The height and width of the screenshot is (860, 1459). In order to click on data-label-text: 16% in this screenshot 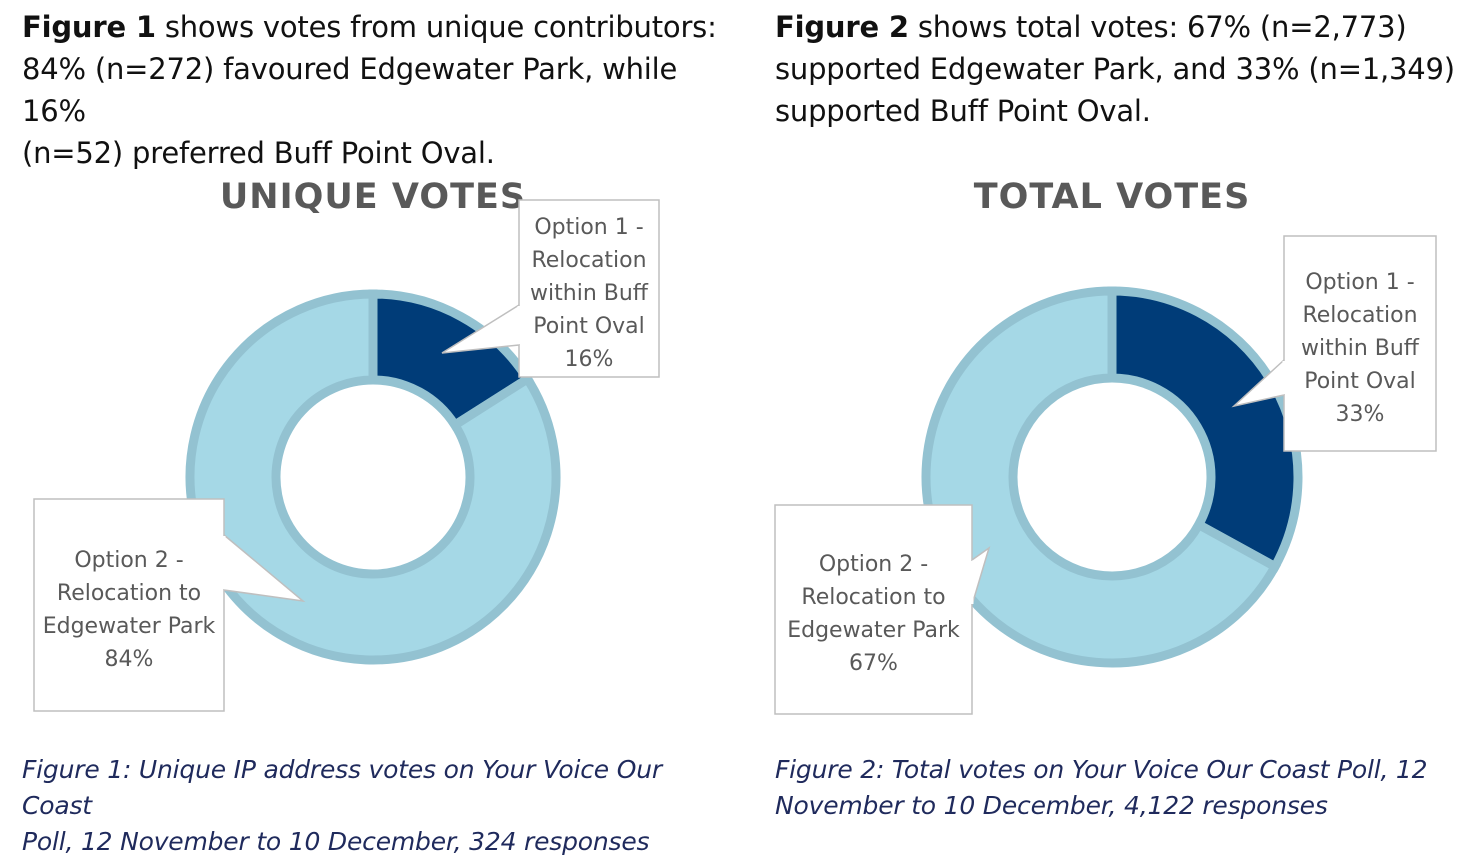, I will do `click(589, 359)`.